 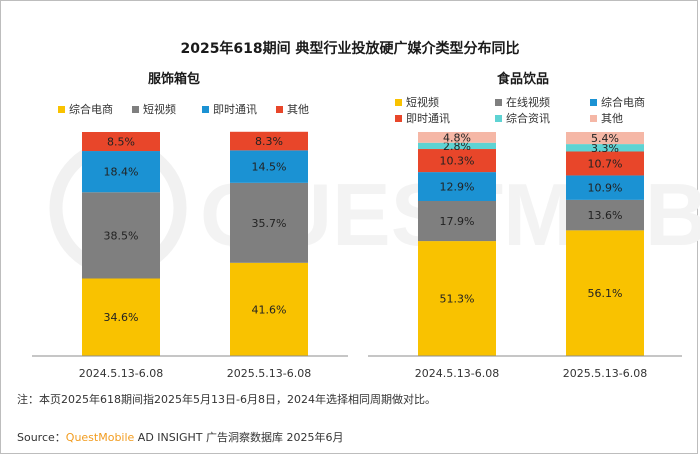 I want to click on data-label: 14.5%, so click(x=269, y=167).